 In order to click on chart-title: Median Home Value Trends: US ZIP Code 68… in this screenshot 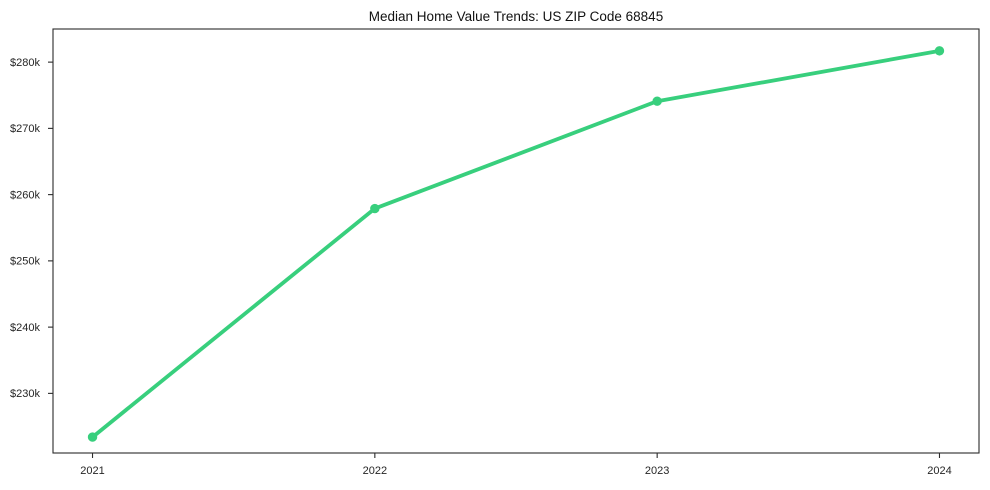, I will do `click(516, 16)`.